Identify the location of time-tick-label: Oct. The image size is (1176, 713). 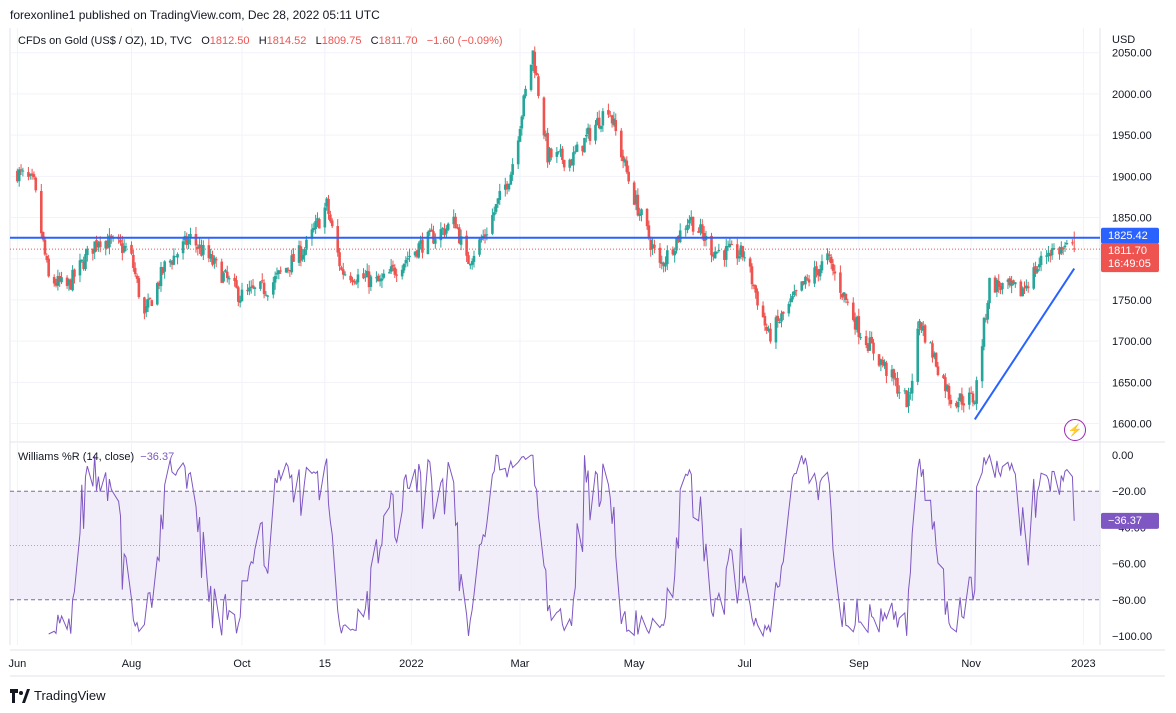
(241, 664).